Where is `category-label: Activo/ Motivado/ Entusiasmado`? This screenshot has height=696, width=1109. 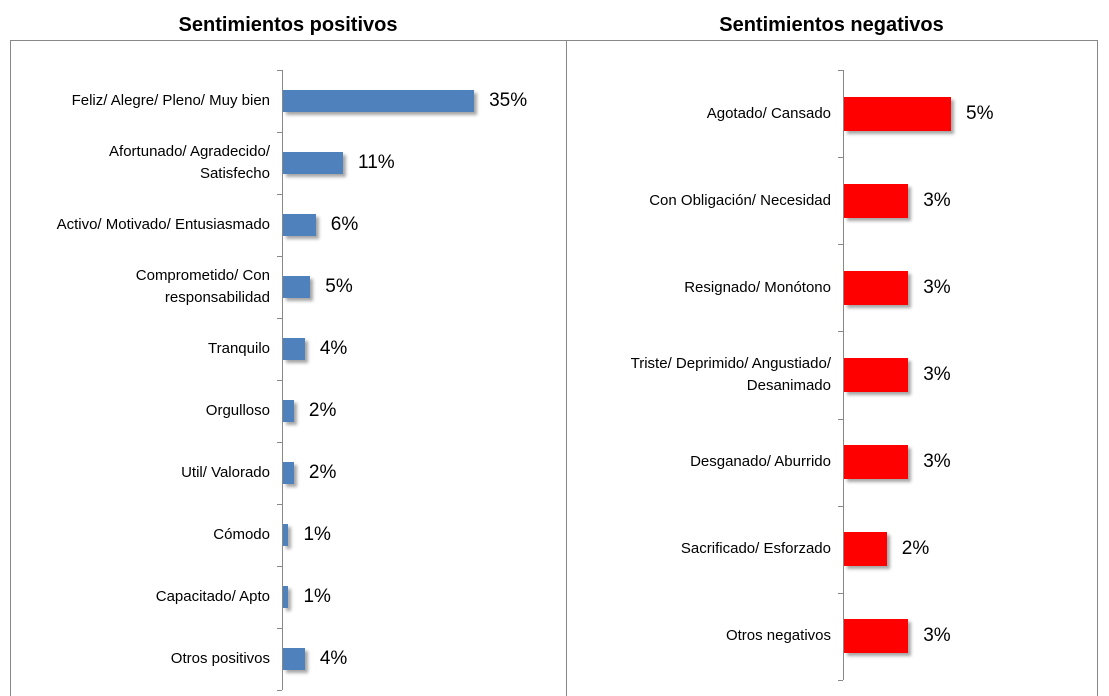 category-label: Activo/ Motivado/ Entusiasmado is located at coordinates (163, 224).